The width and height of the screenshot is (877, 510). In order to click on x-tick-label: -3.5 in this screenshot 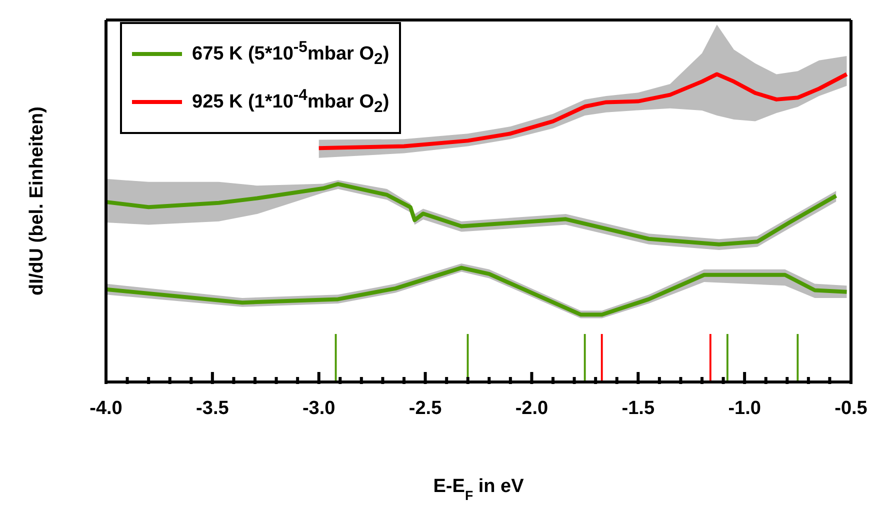, I will do `click(213, 408)`.